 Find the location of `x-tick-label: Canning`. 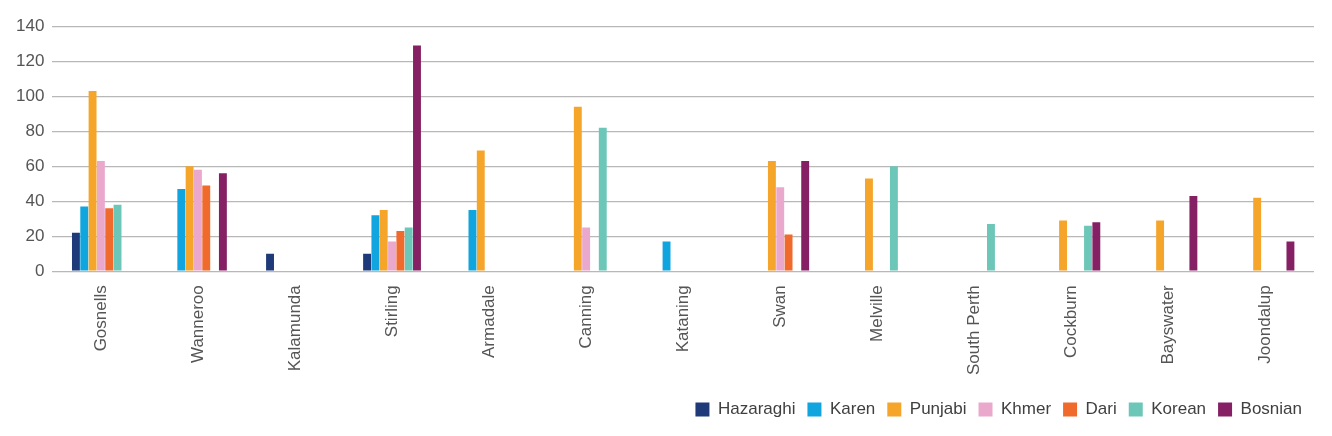

x-tick-label: Canning is located at coordinates (585, 317).